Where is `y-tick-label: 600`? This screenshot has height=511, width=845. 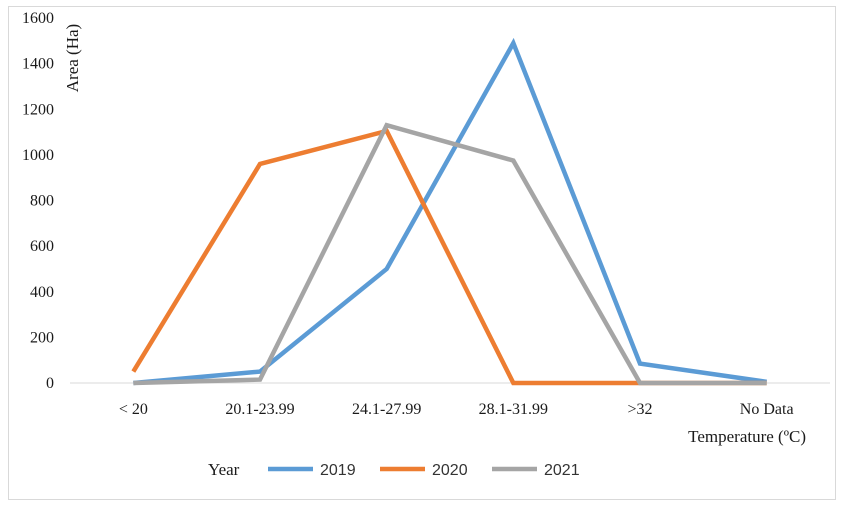
y-tick-label: 600 is located at coordinates (42, 246).